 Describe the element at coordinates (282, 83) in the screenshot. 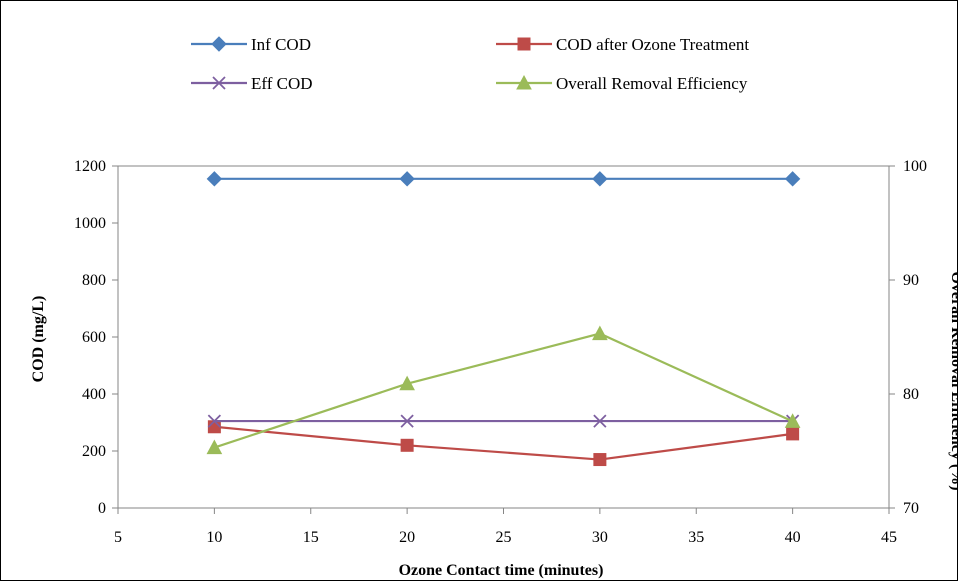

I see `legend-label: Eff COD` at that location.